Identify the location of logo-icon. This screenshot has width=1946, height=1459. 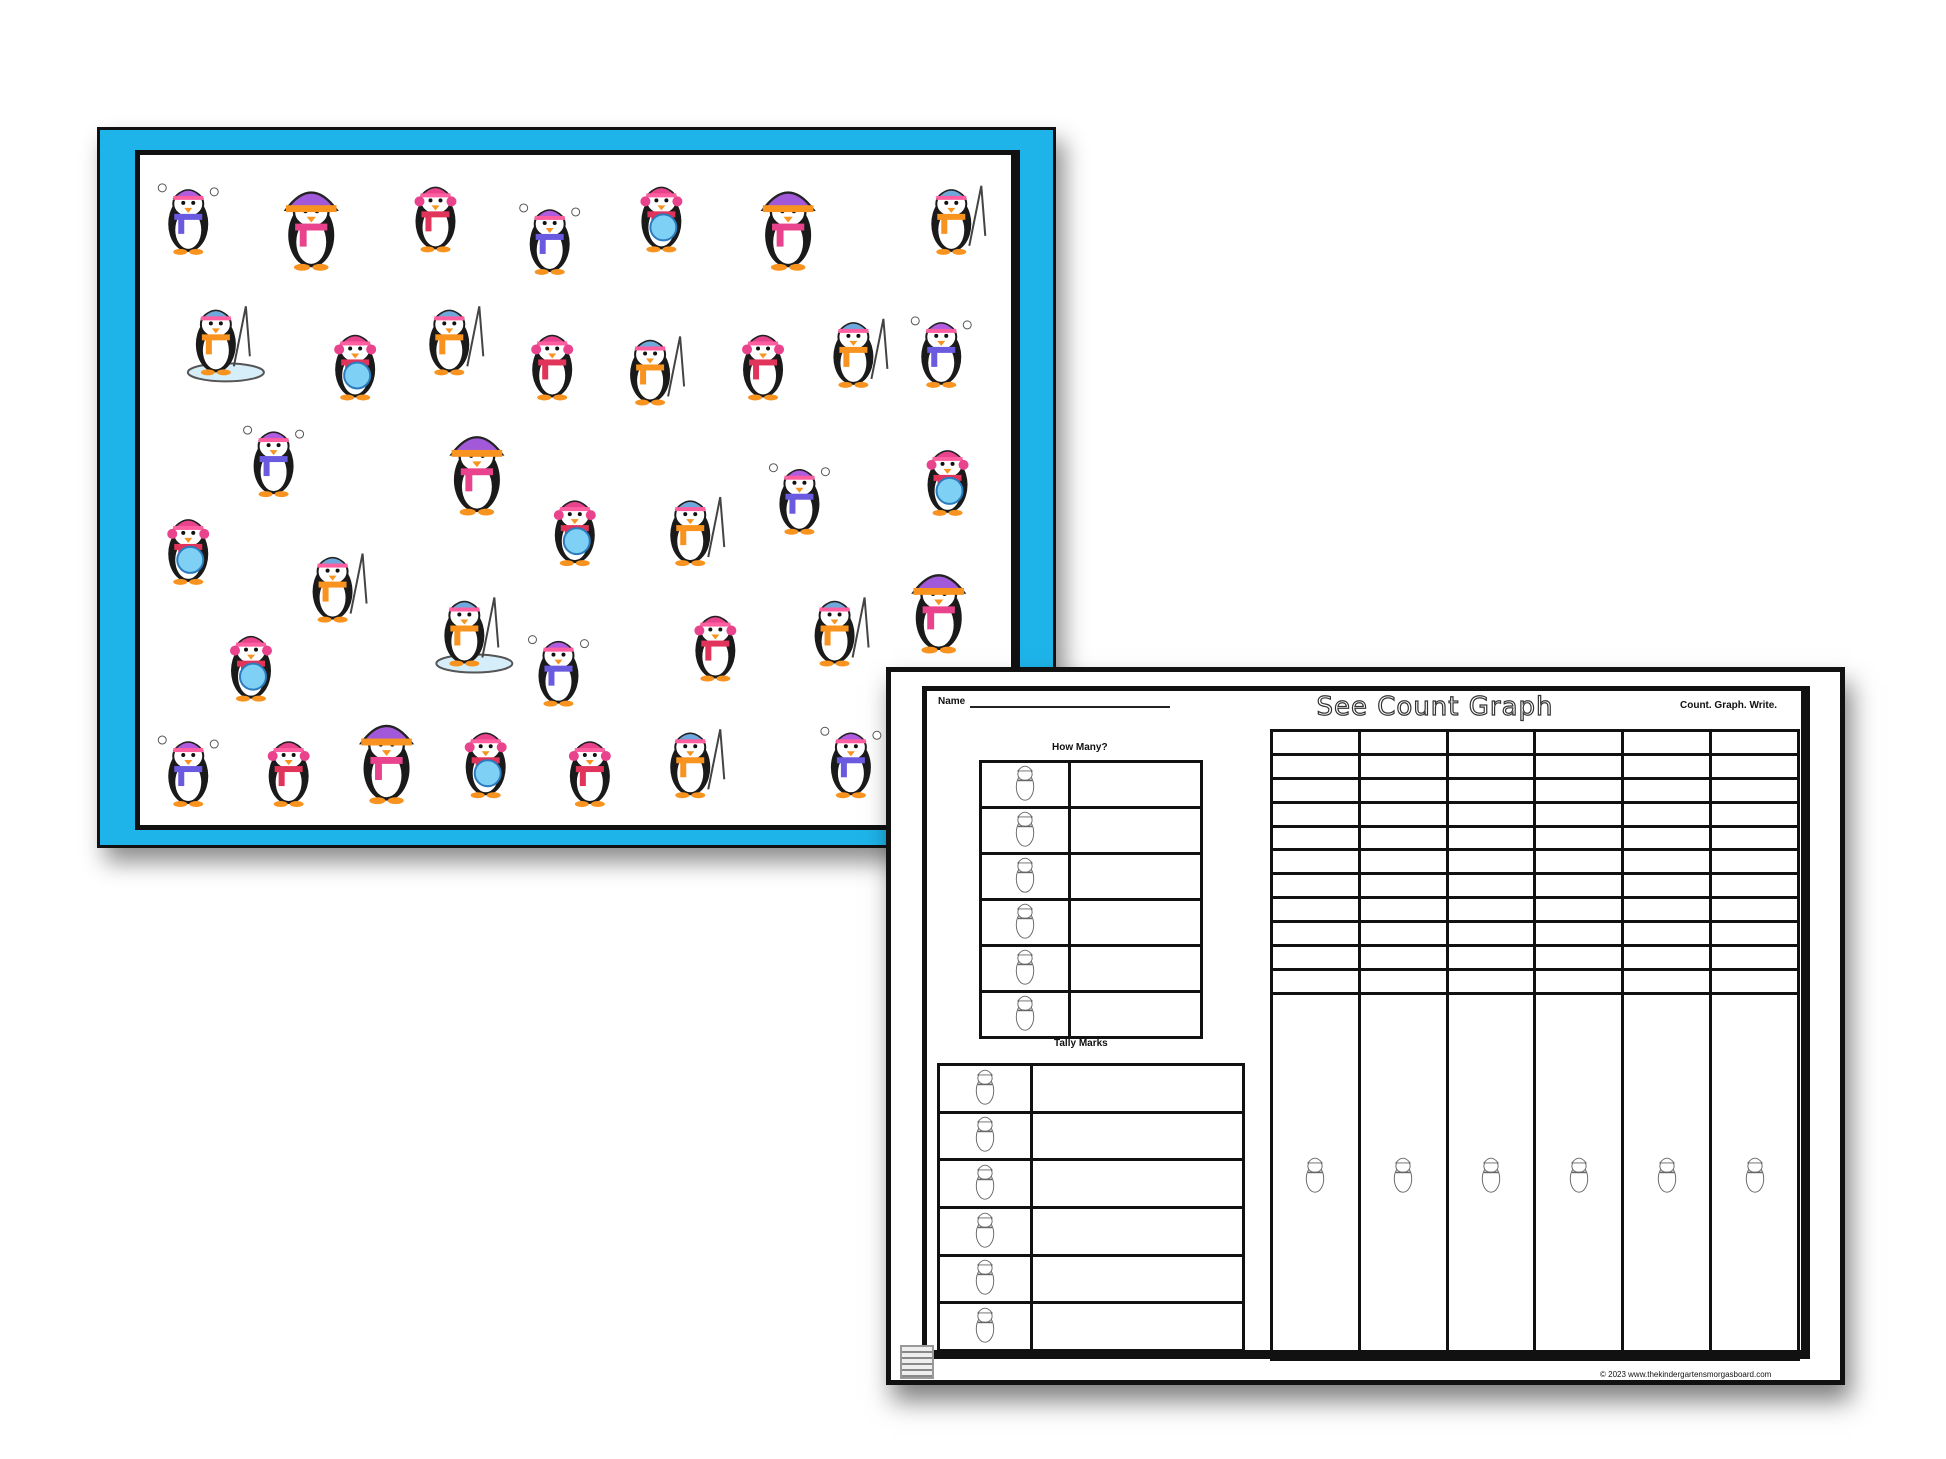
(917, 1362).